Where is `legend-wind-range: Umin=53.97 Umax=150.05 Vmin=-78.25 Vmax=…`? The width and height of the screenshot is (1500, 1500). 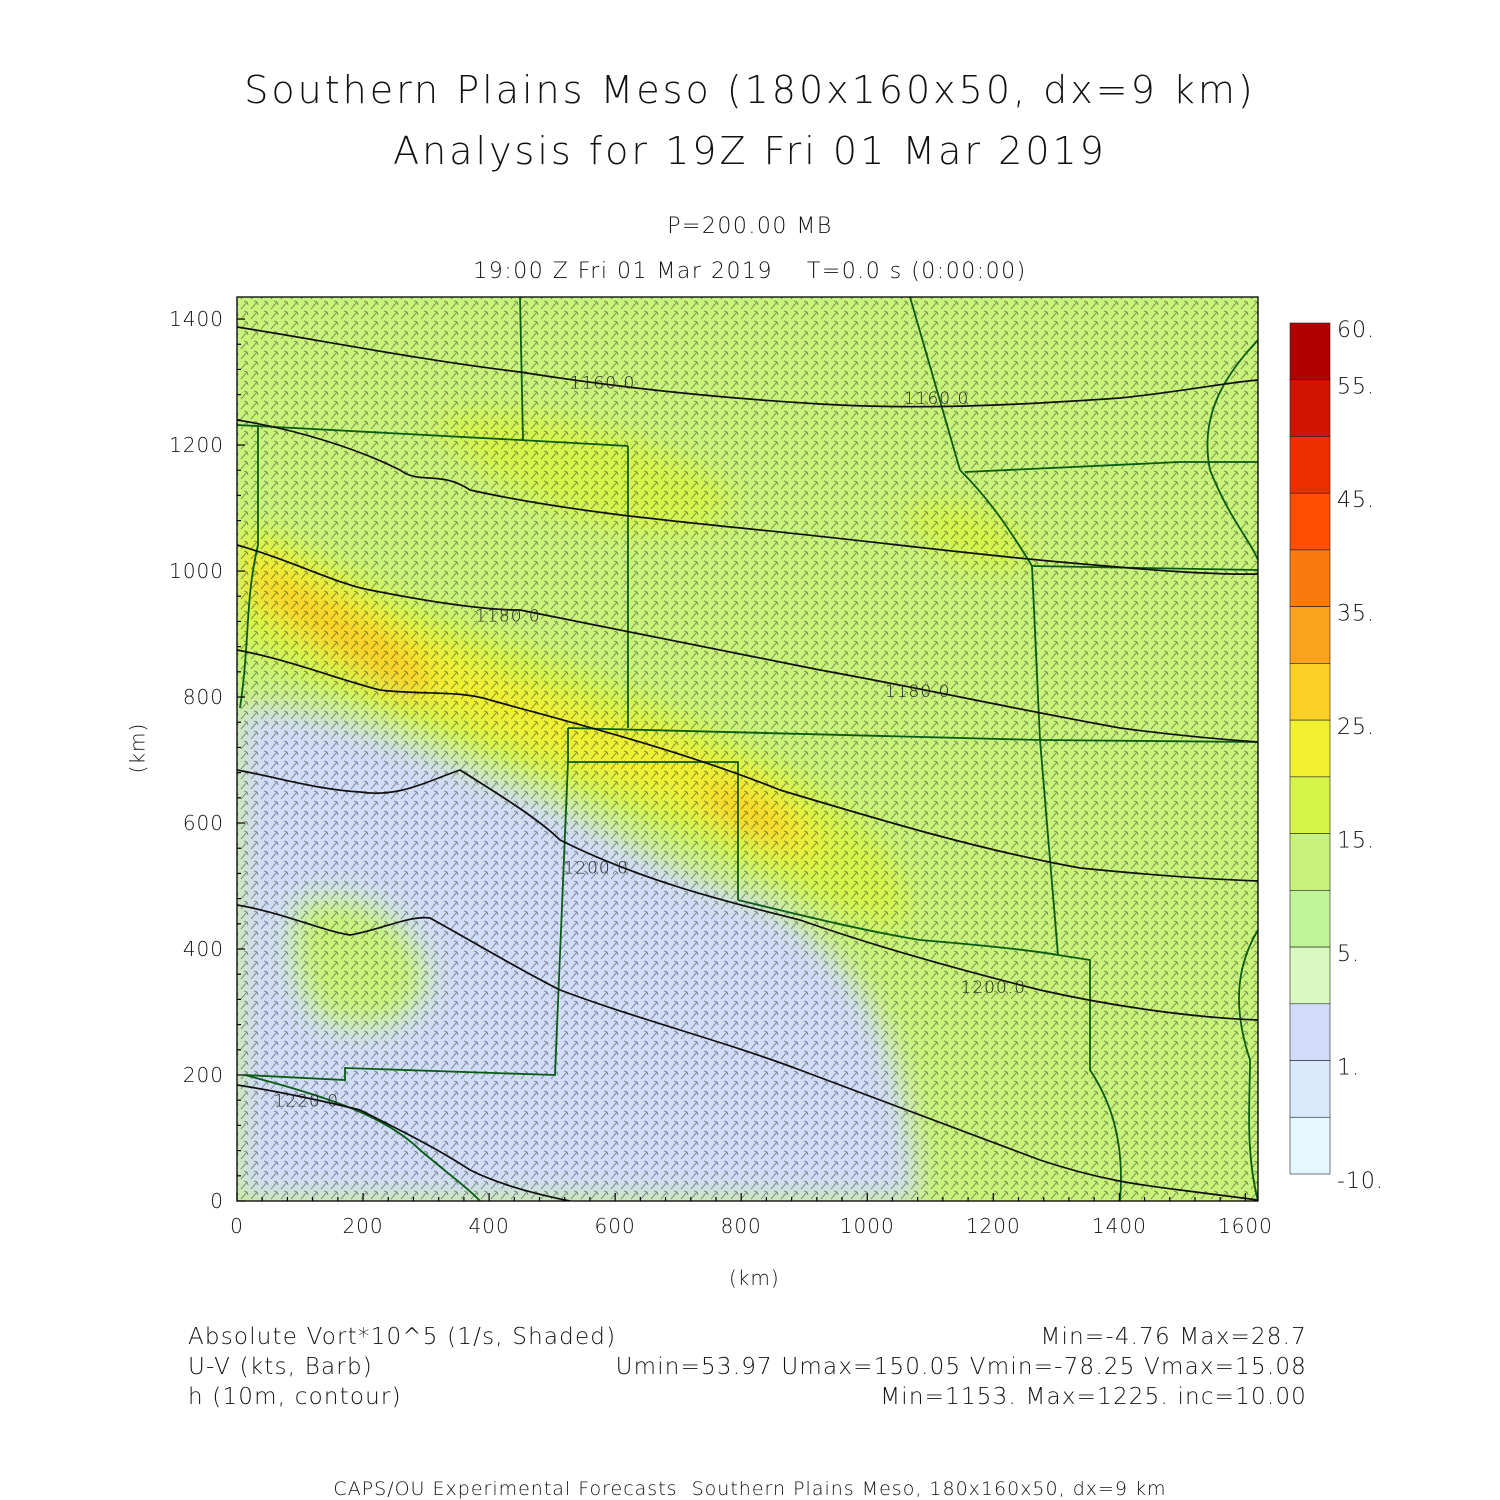 legend-wind-range: Umin=53.97 Umax=150.05 Vmin=-78.25 Vmax=… is located at coordinates (961, 1367).